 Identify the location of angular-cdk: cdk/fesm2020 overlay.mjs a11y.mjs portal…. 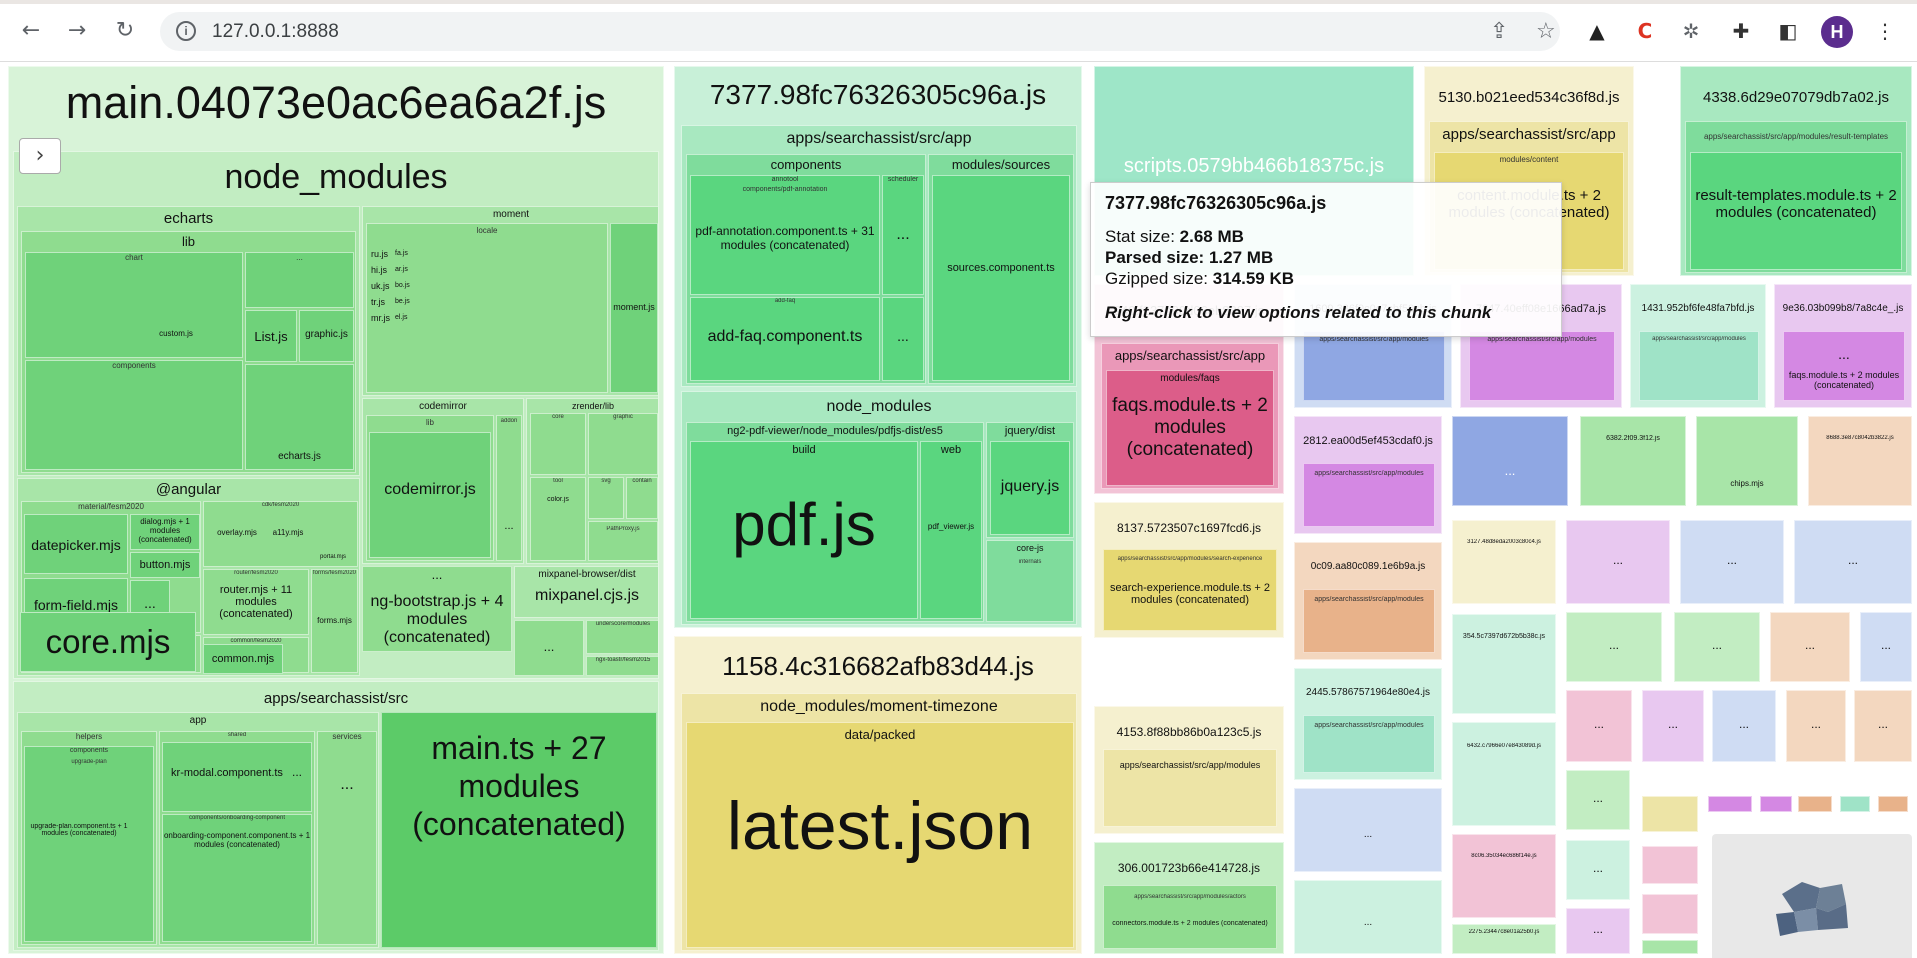
(280, 534).